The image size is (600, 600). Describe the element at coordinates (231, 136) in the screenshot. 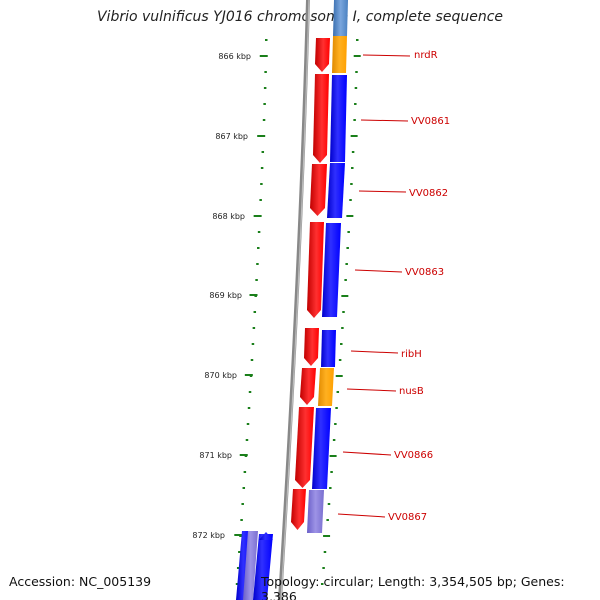

I see `ruler-label-867: 867 kbp` at that location.